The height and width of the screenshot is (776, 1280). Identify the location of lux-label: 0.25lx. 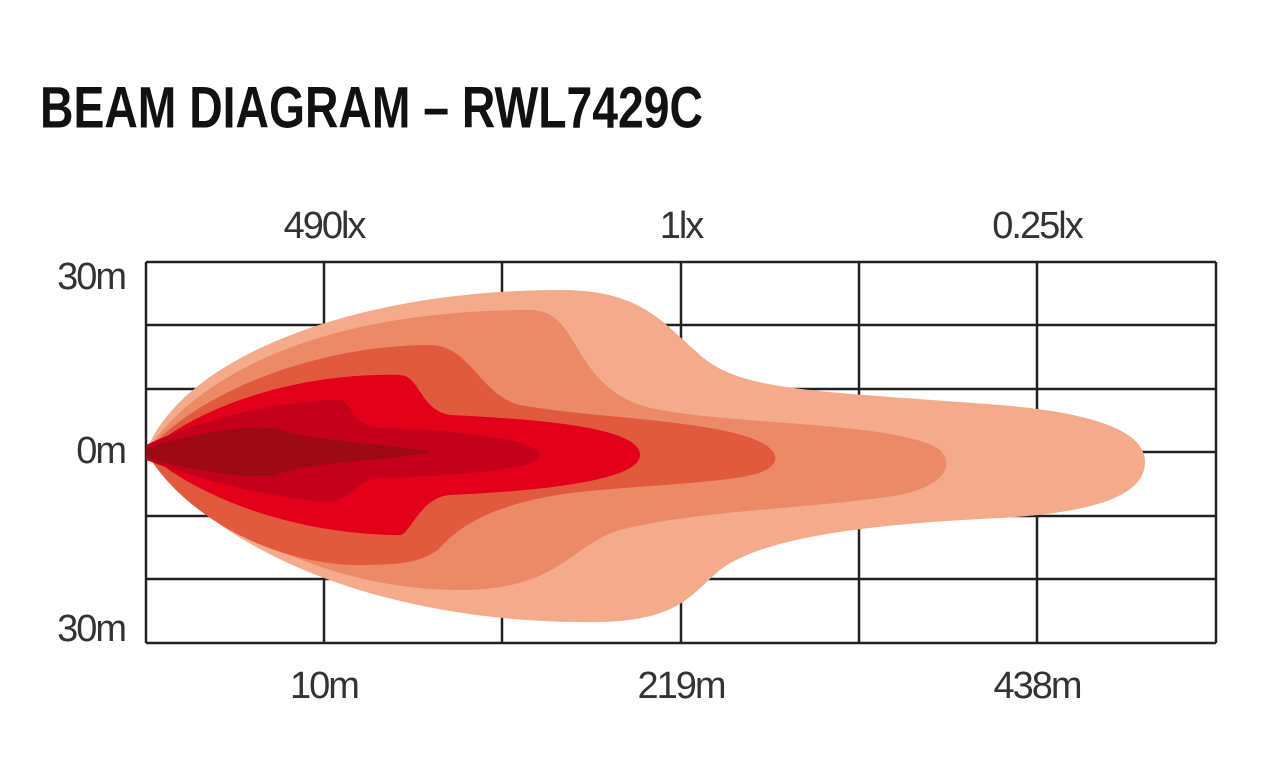
(1037, 226).